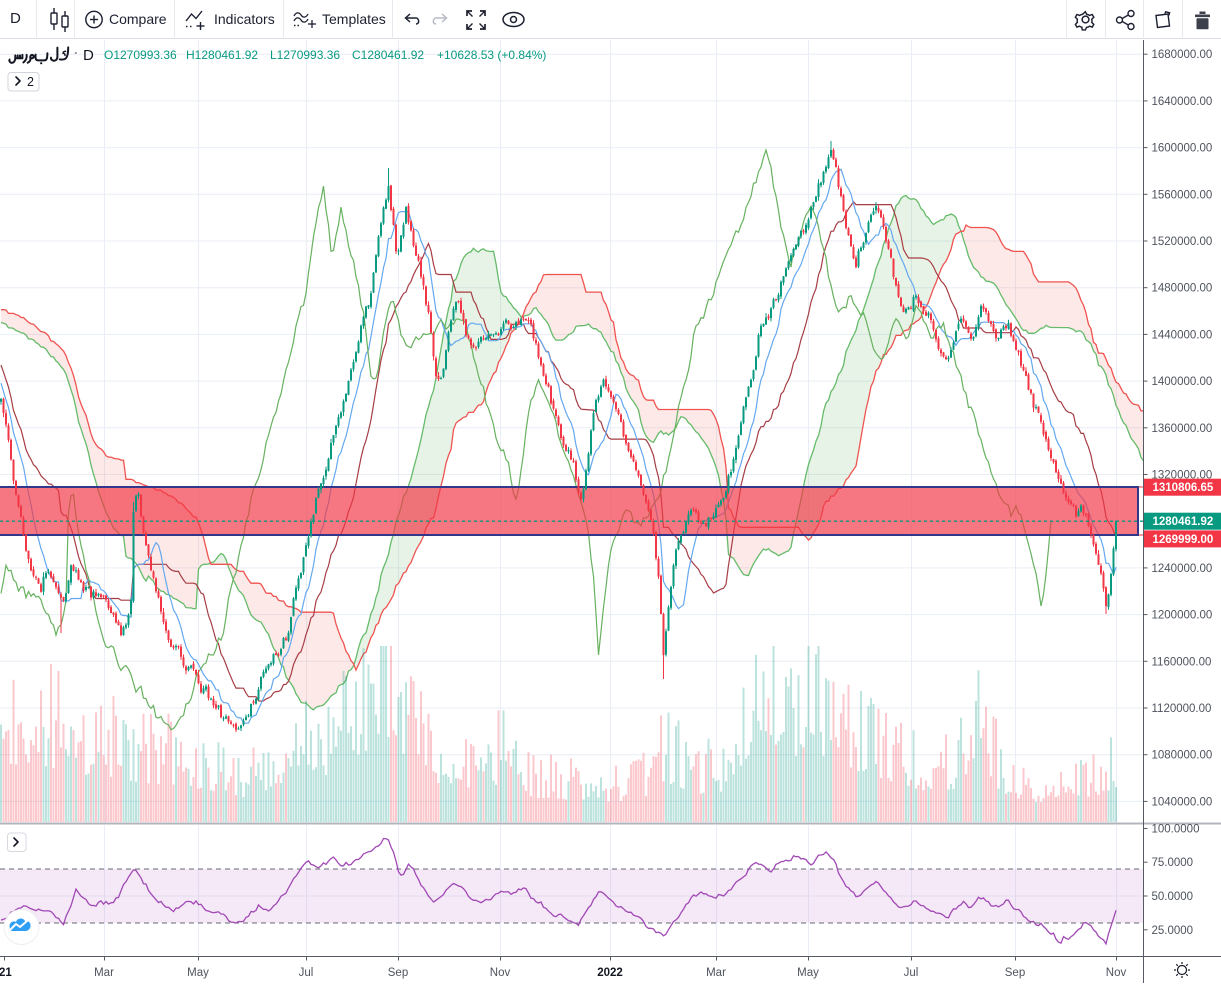 This screenshot has width=1221, height=988. I want to click on svg-text: 2022, so click(610, 973).